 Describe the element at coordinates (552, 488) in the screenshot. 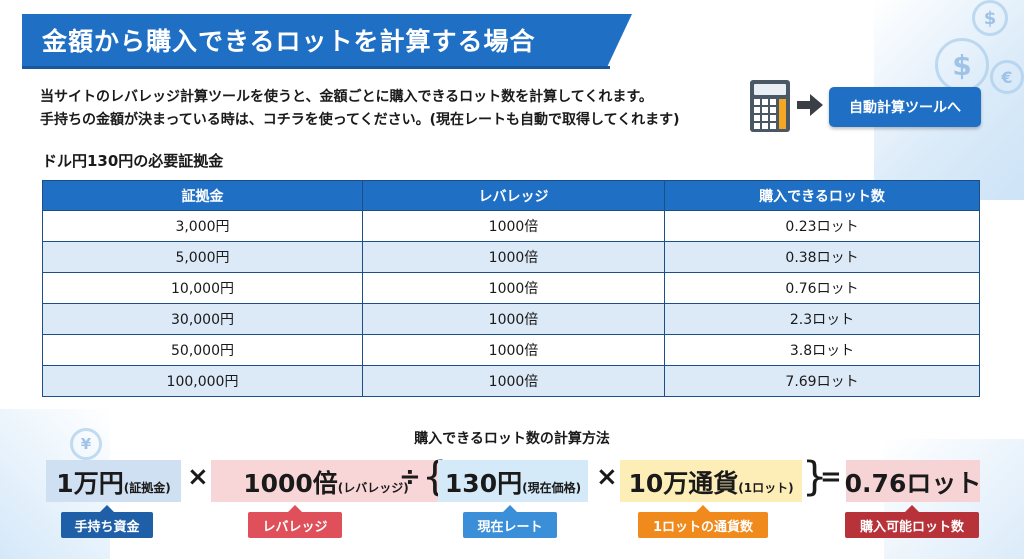

I see `term-rate-label: (現在価格)` at that location.